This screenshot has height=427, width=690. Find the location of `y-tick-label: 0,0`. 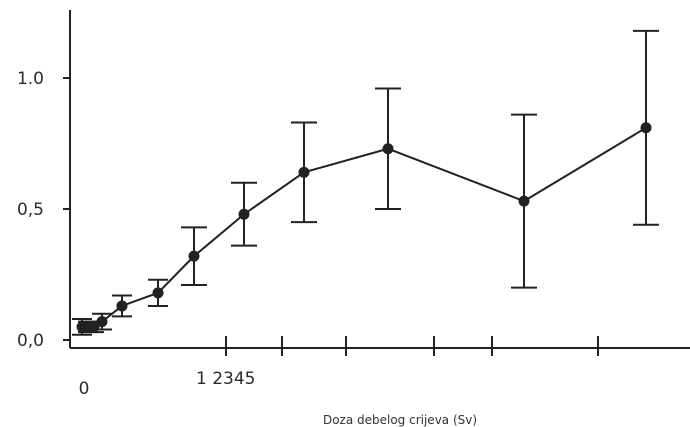

y-tick-label: 0,0 is located at coordinates (30, 341).